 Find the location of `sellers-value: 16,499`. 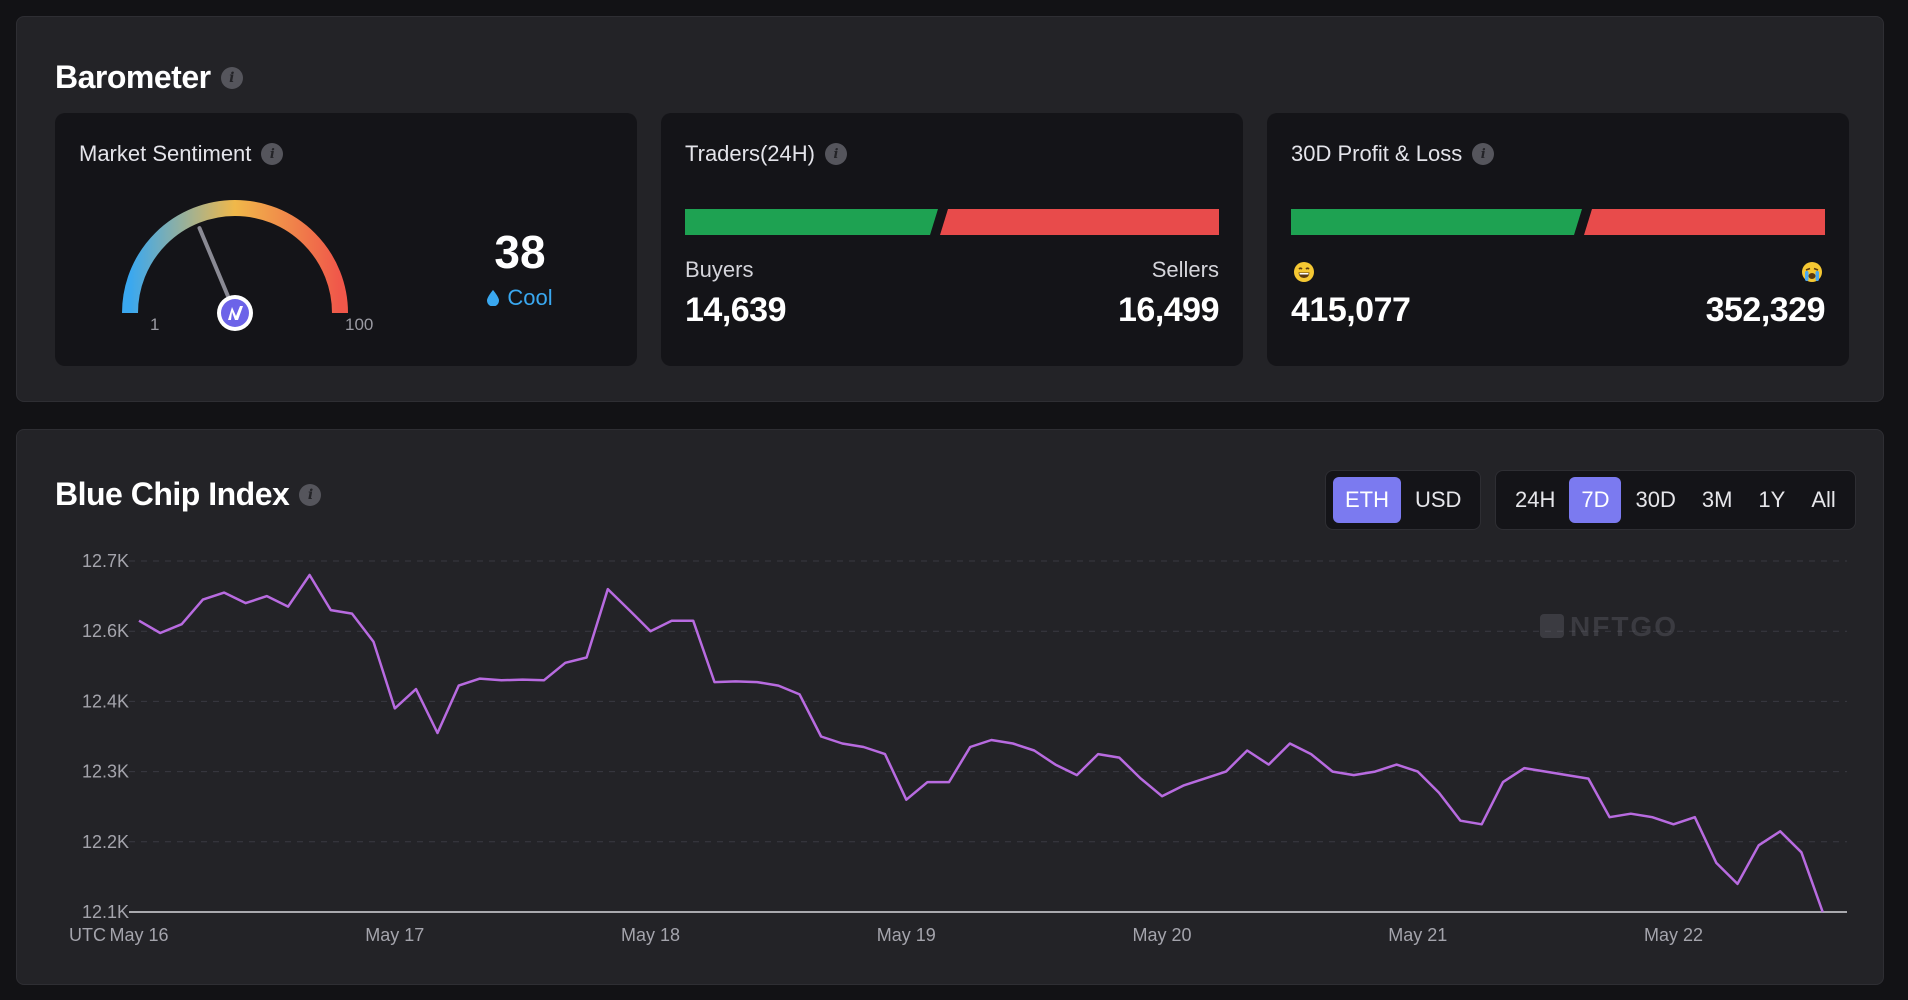

sellers-value: 16,499 is located at coordinates (1169, 310).